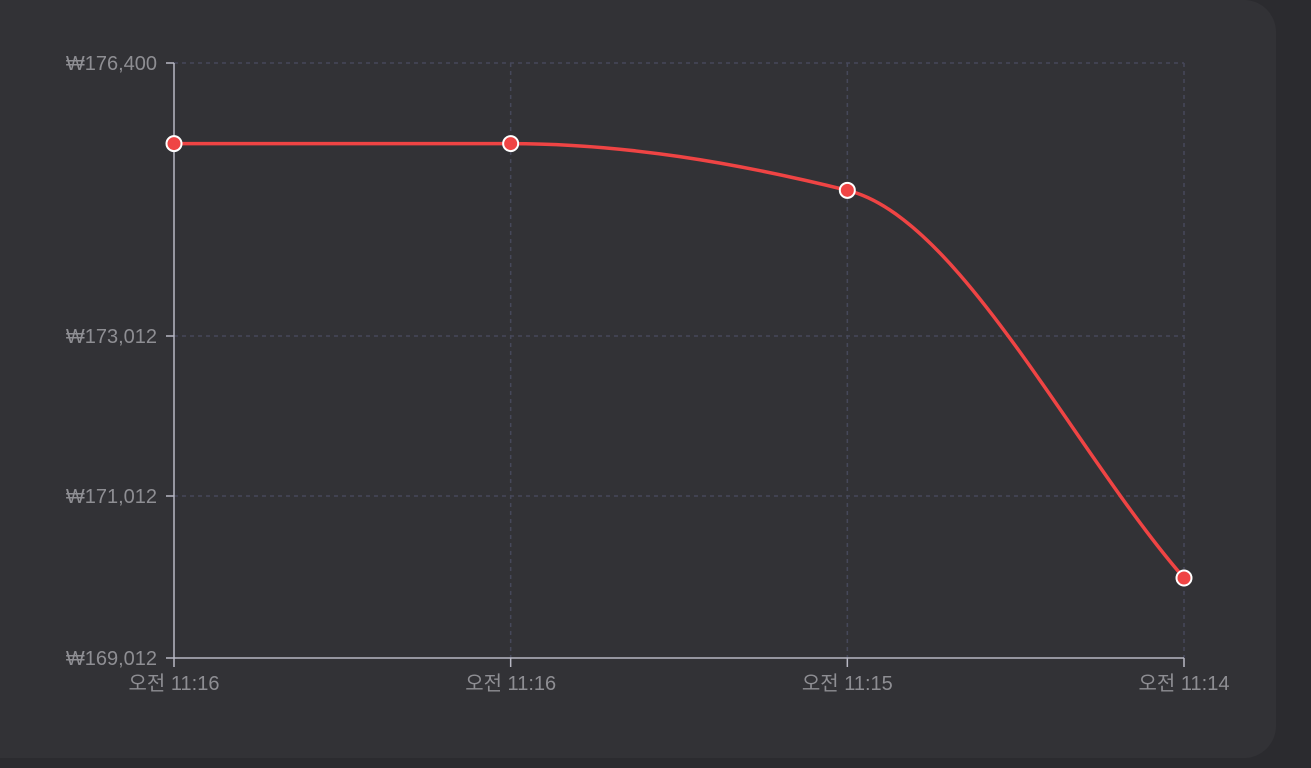 The height and width of the screenshot is (768, 1311). What do you see at coordinates (111, 659) in the screenshot?
I see `y-axis-tick-label: ₩169,012` at bounding box center [111, 659].